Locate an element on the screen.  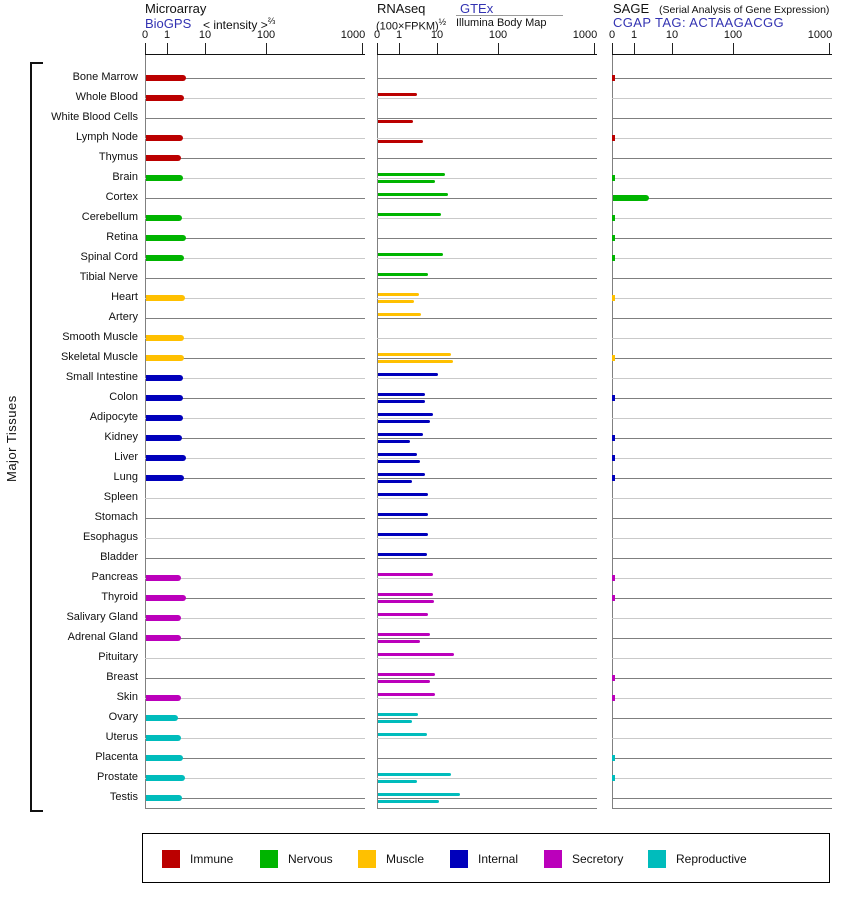
bar-microarray-pancreas is located at coordinates (163, 578).